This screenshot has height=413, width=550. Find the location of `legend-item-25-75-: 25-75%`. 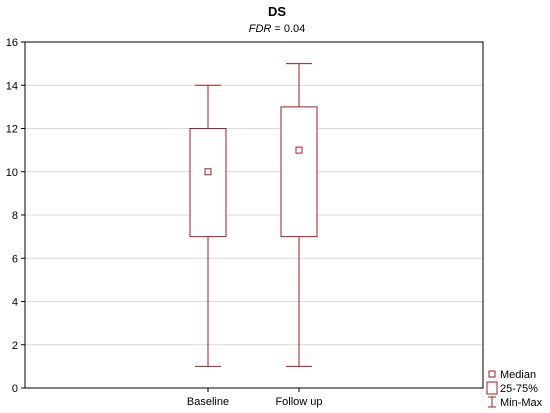

legend-item-25-75-: 25-75% is located at coordinates (512, 388).